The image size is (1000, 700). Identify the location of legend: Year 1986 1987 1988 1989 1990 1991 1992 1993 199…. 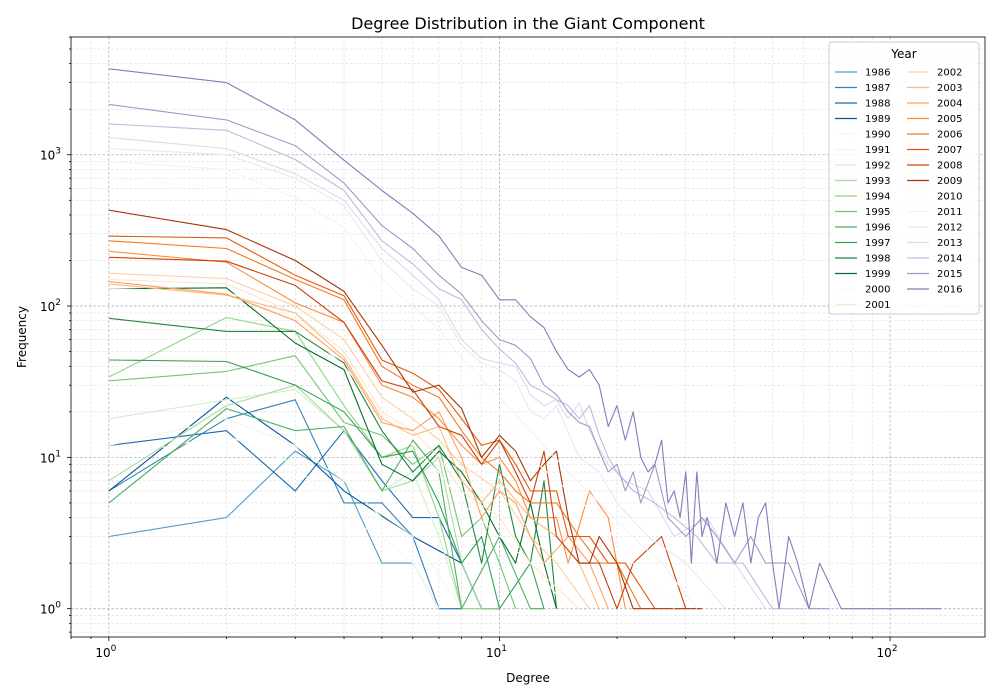
(904, 178).